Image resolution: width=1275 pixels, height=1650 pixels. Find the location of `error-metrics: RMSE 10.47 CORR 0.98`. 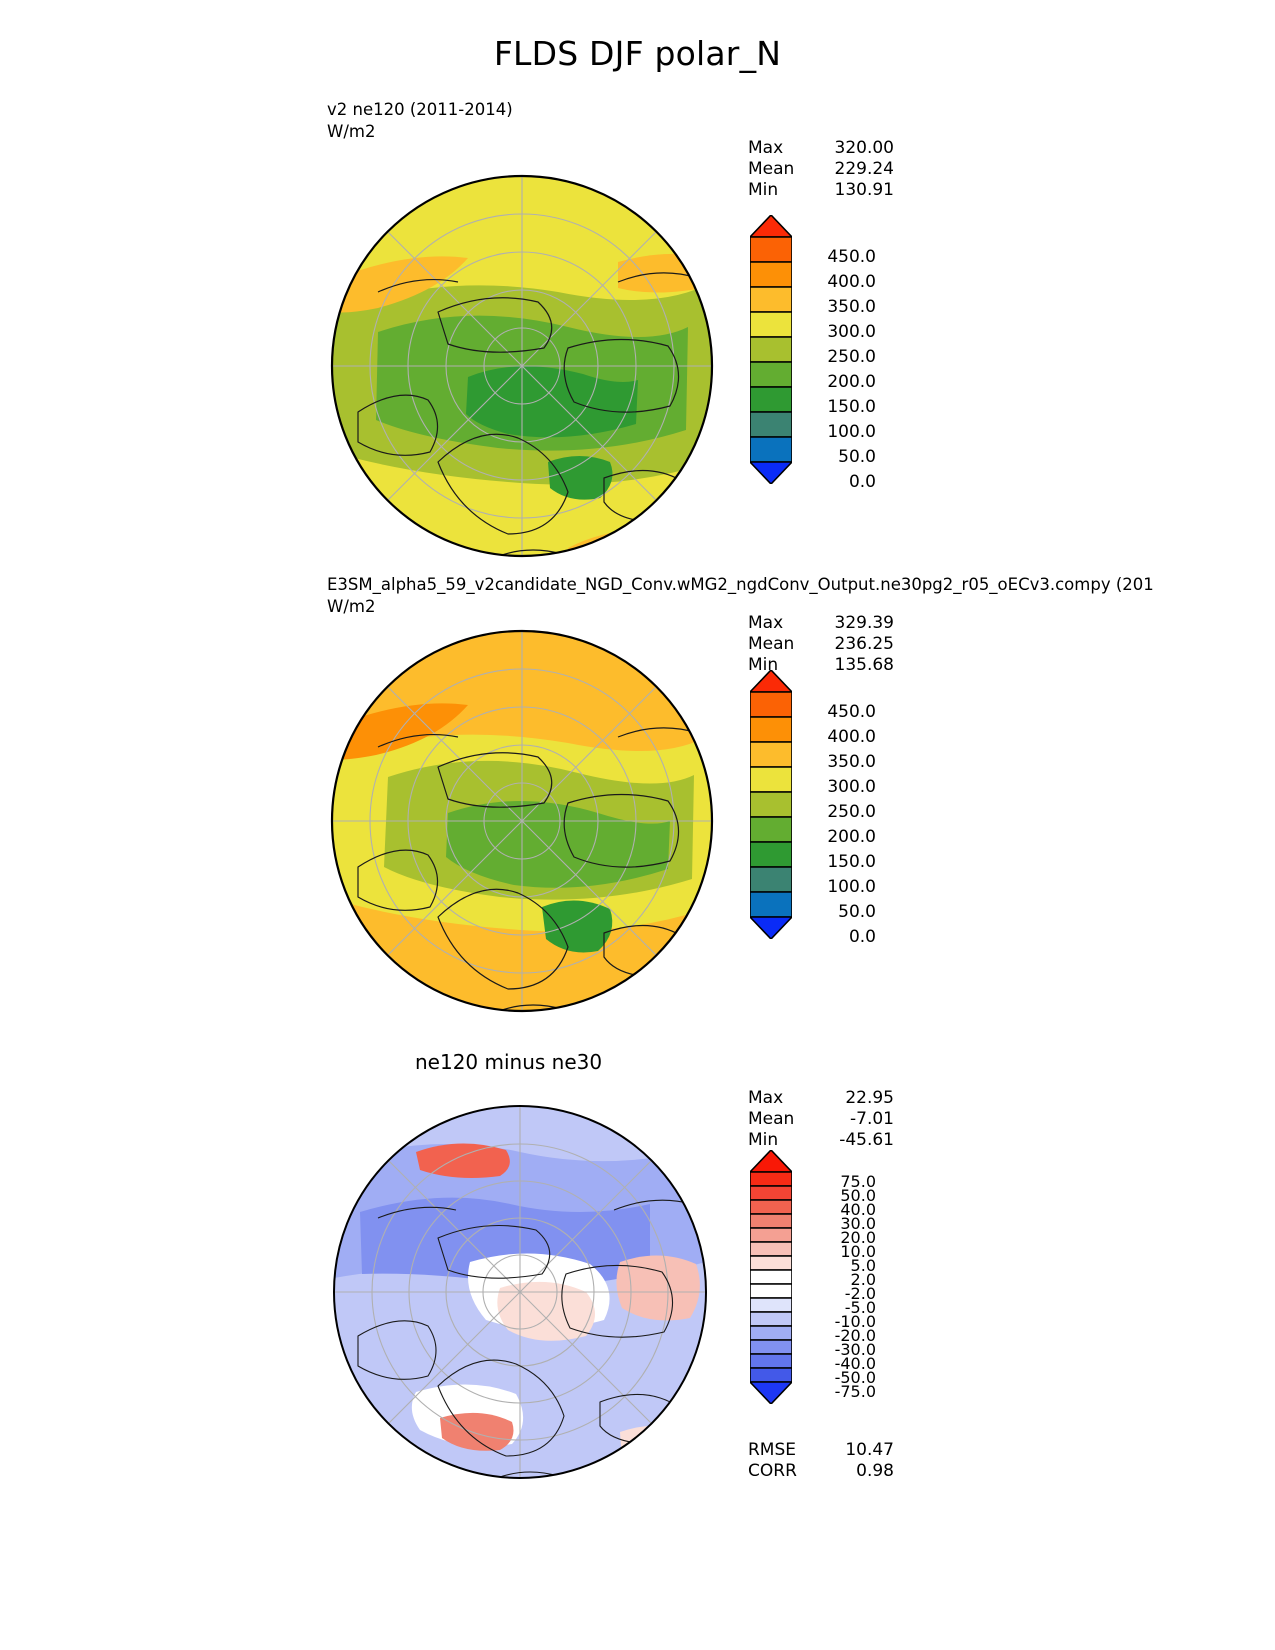

error-metrics: RMSE 10.47 CORR 0.98 is located at coordinates (821, 1461).